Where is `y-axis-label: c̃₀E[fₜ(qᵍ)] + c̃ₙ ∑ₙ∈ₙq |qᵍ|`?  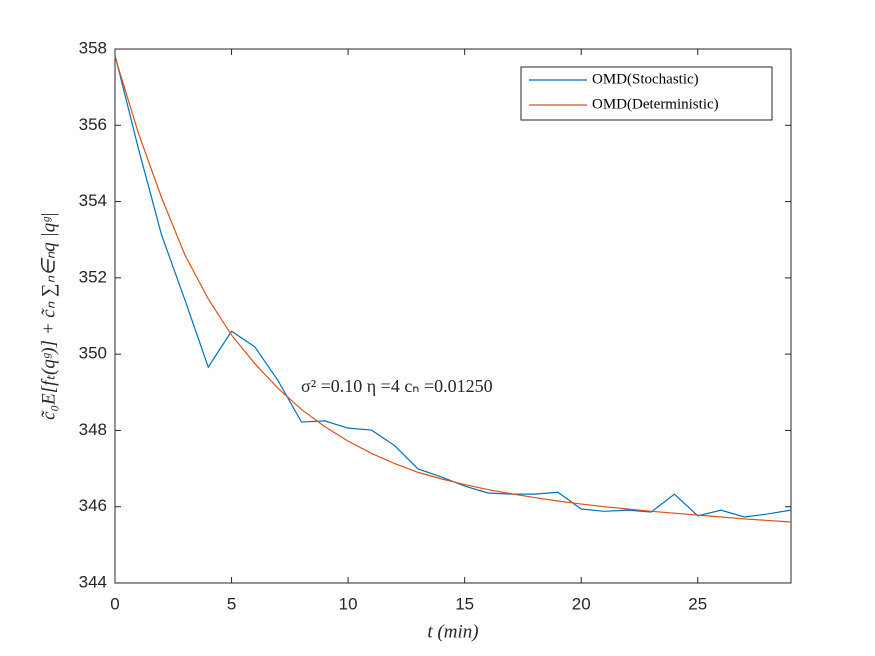
y-axis-label: c̃₀E[fₜ(qᵍ)] + c̃ₙ ∑ₙ∈ₙq |qᵍ| is located at coordinates (48, 316).